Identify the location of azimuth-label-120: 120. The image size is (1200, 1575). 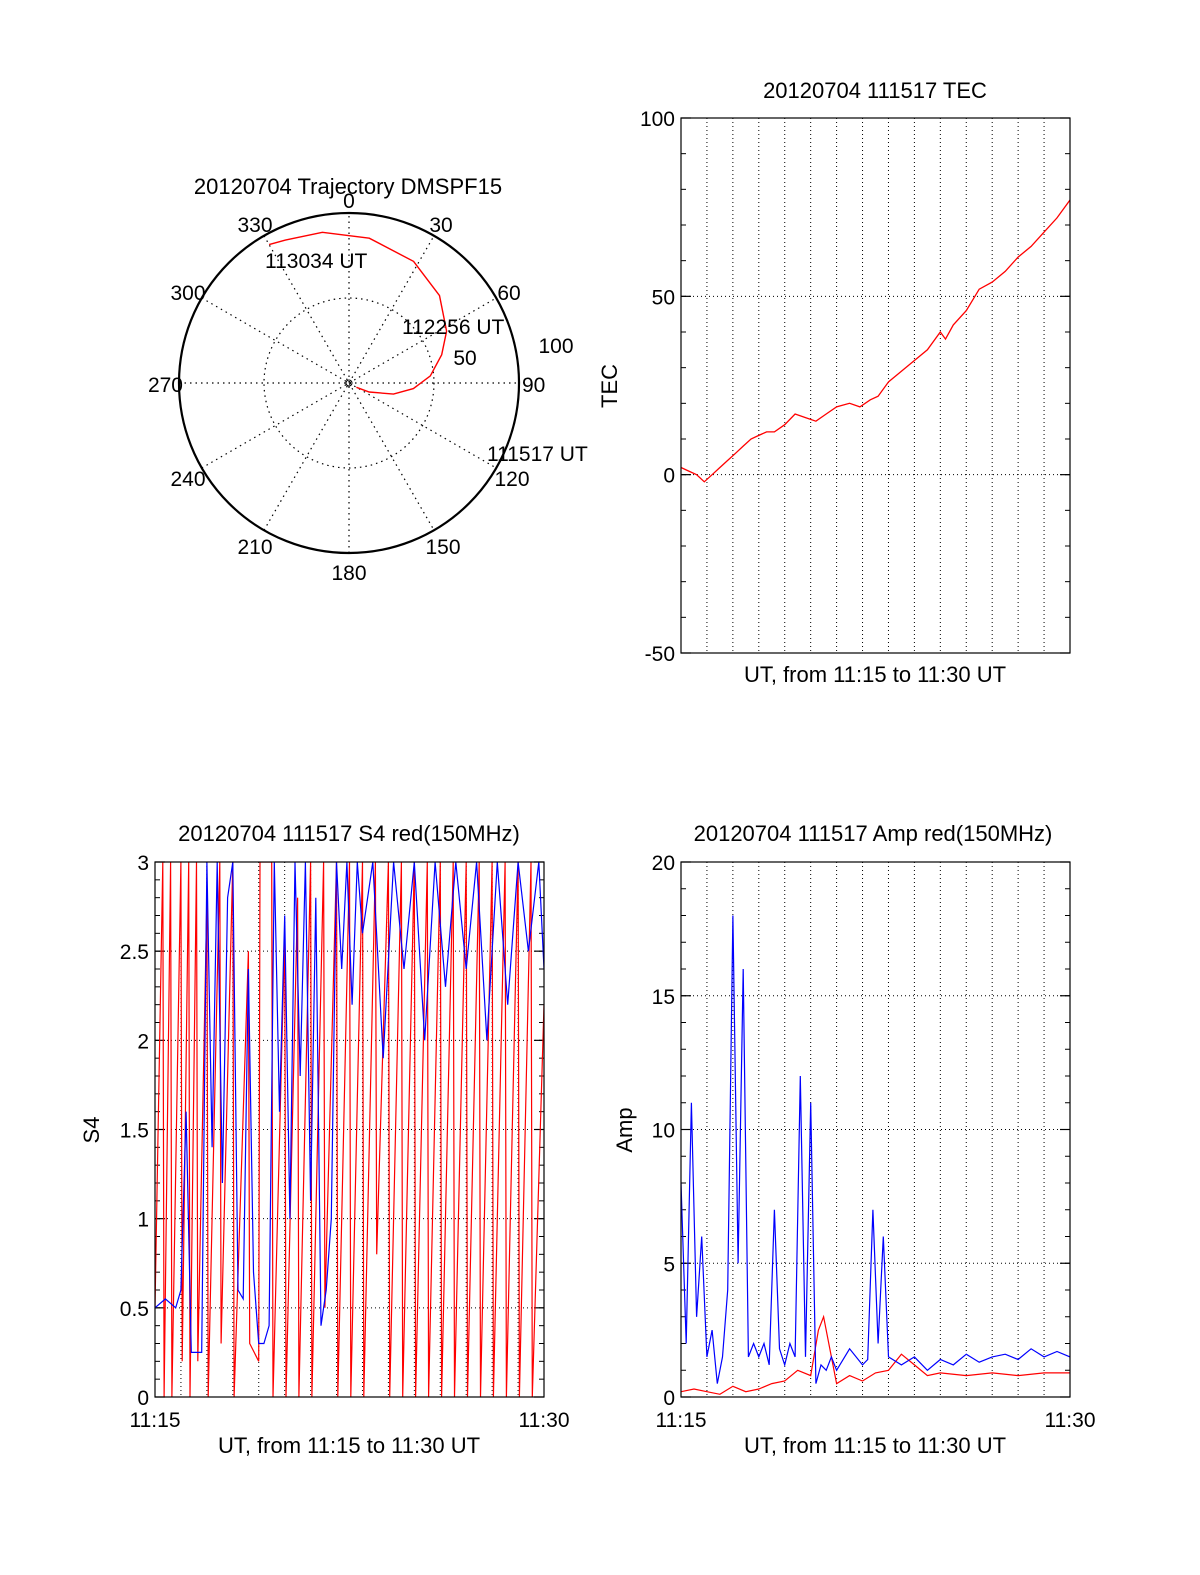
(511, 479).